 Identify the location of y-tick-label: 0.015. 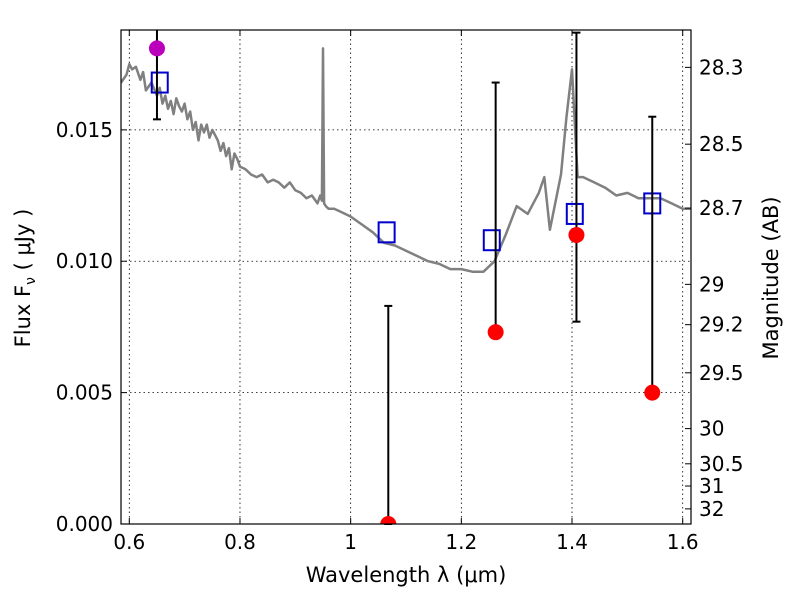
(84, 130).